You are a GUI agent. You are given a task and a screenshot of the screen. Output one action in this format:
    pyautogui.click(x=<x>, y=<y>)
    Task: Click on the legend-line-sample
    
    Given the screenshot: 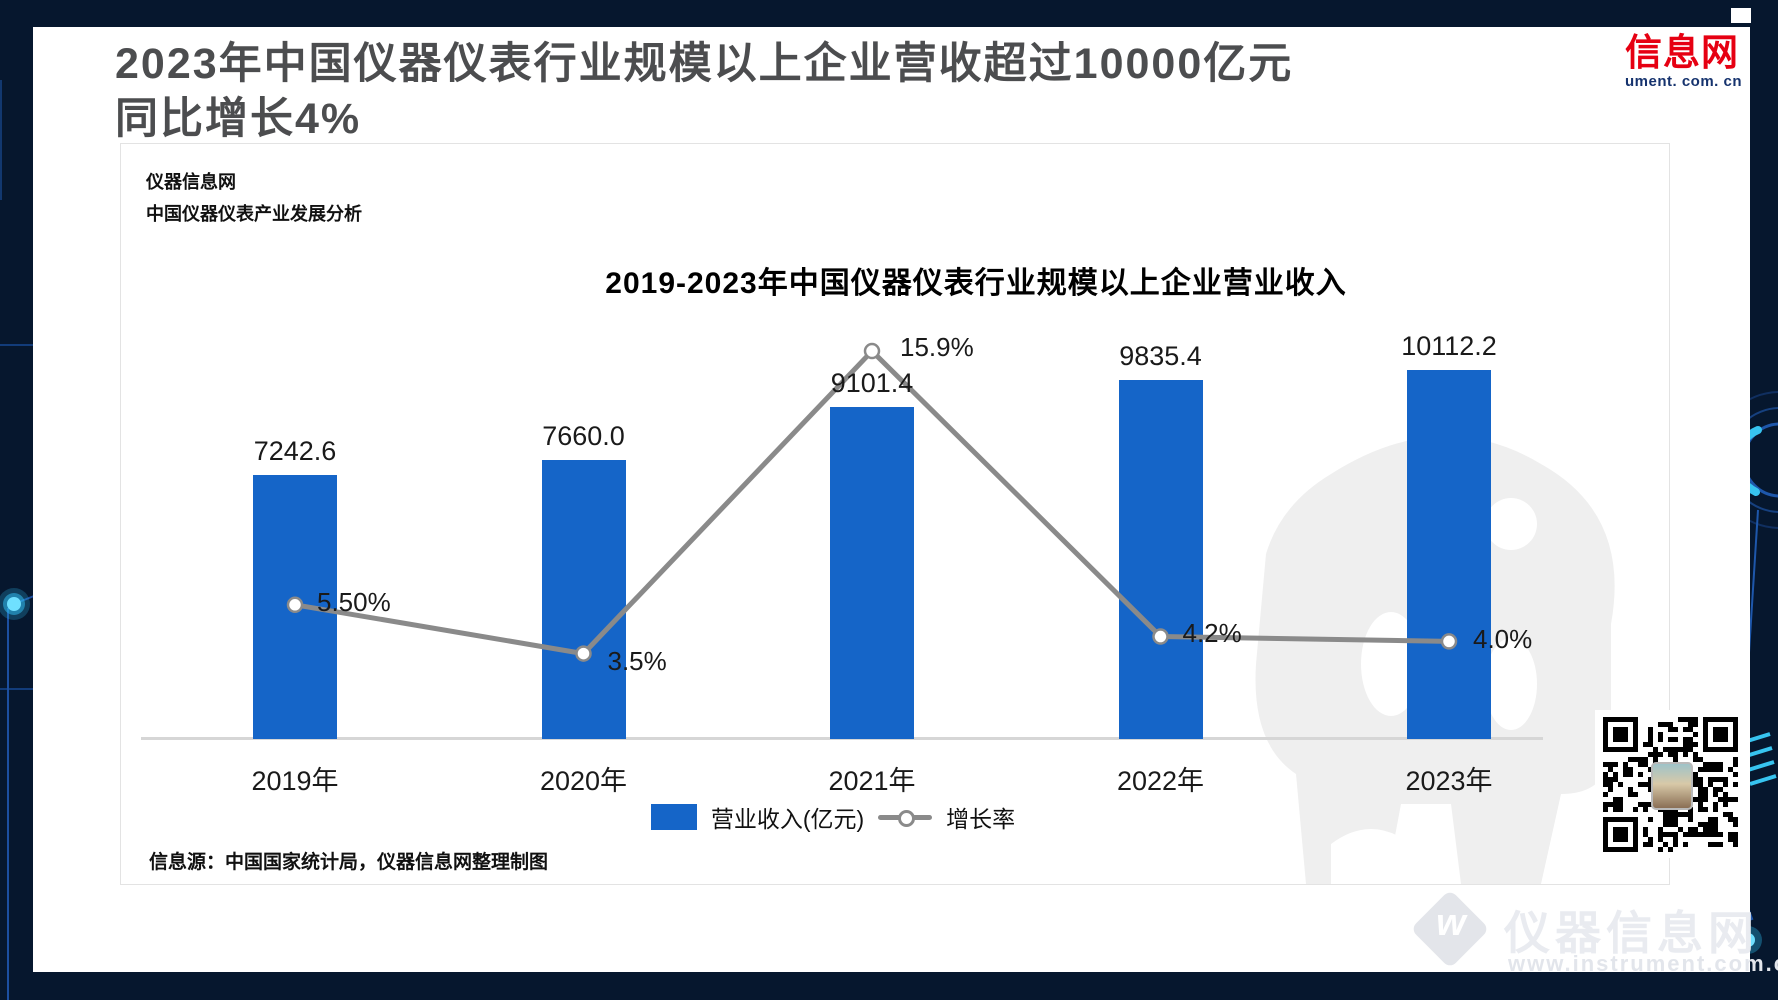 What is the action you would take?
    pyautogui.click(x=905, y=817)
    